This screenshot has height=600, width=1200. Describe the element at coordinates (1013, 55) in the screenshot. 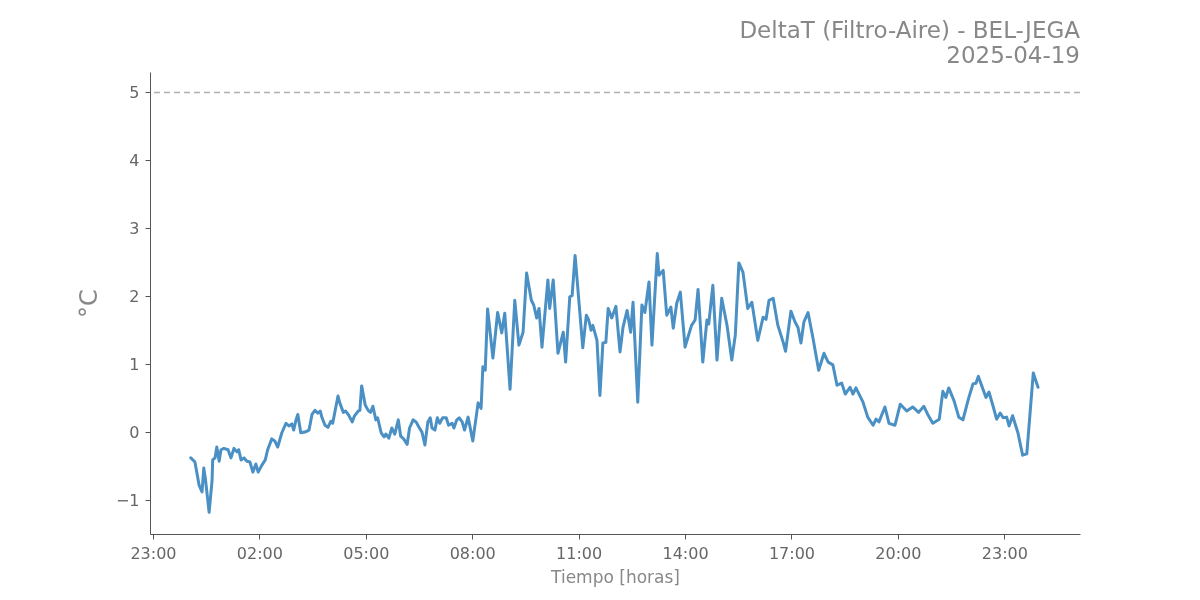

I see `chart-subtitle: 2025-04-19` at that location.